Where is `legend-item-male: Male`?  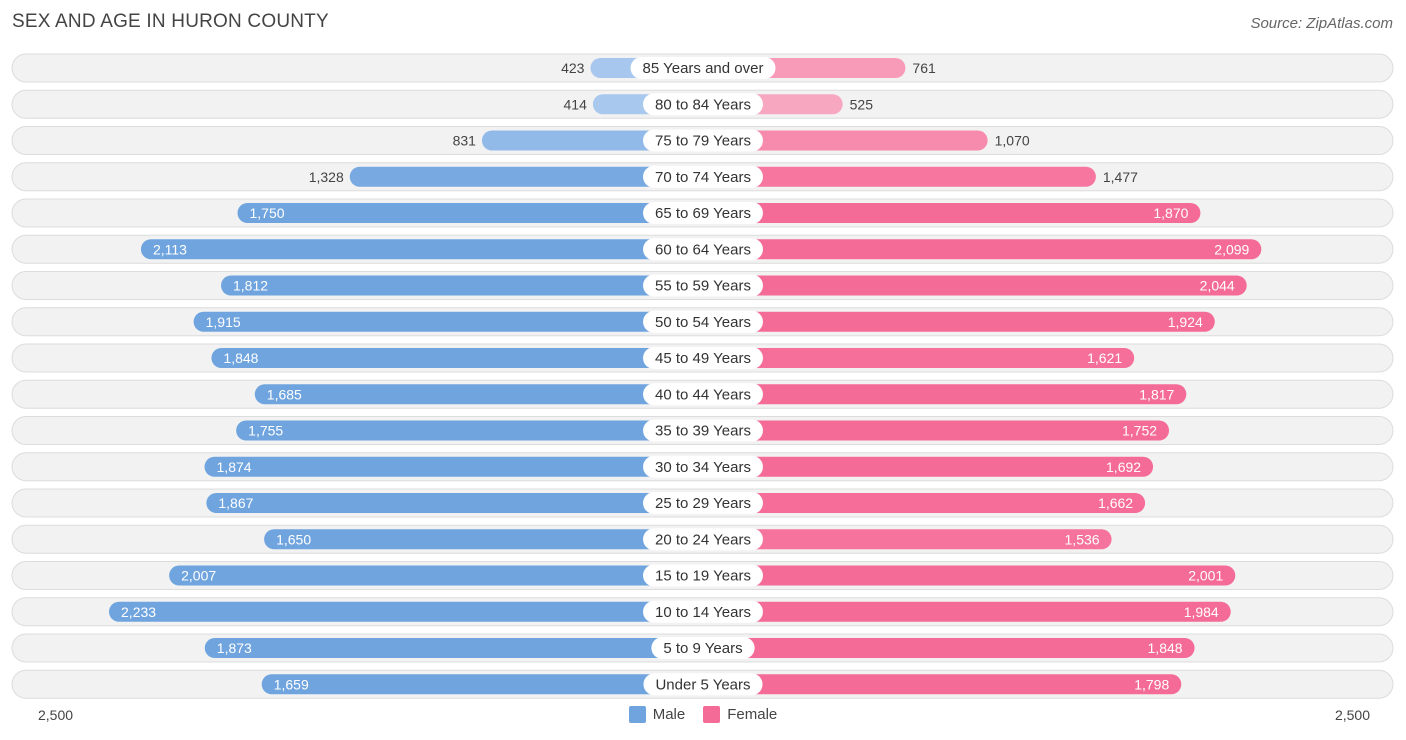 legend-item-male: Male is located at coordinates (657, 714).